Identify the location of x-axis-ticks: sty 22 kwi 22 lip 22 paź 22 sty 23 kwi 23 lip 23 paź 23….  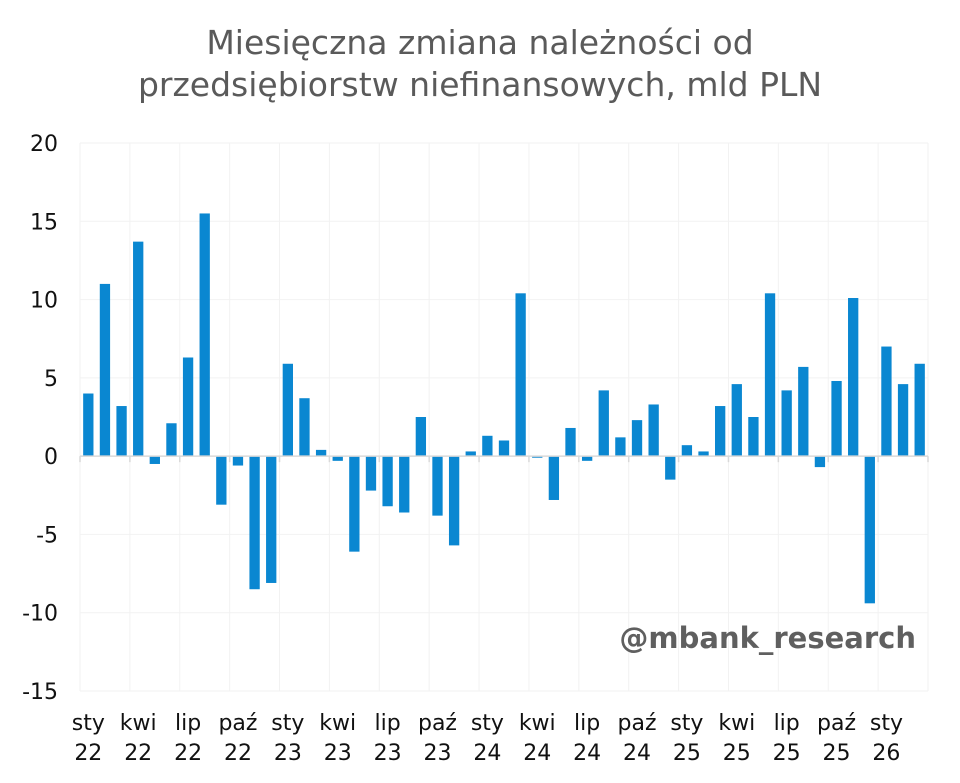
(487, 738).